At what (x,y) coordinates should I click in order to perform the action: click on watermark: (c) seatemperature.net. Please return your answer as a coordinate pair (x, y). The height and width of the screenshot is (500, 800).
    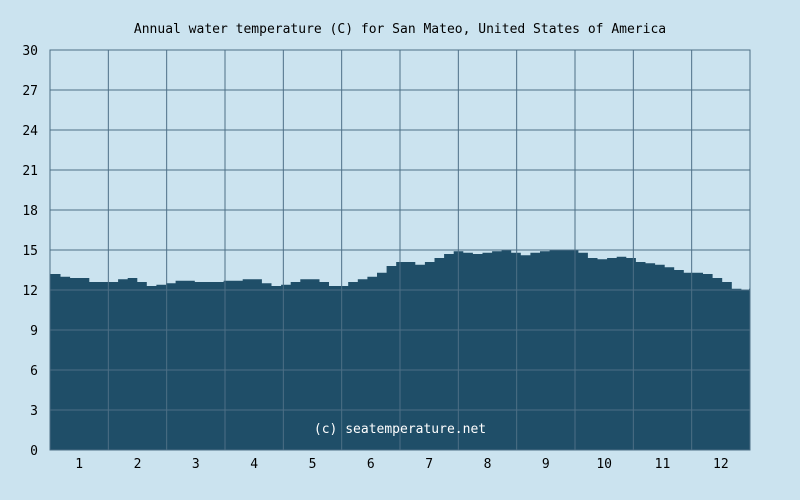
    Looking at the image, I should click on (400, 429).